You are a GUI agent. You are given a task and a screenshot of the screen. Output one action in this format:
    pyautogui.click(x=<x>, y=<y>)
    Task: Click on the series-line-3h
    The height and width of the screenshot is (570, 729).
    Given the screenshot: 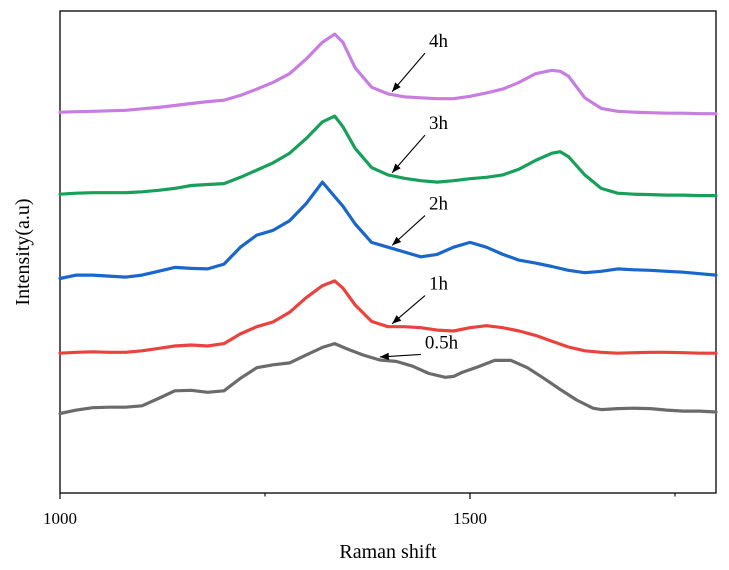 What is the action you would take?
    pyautogui.click(x=388, y=156)
    